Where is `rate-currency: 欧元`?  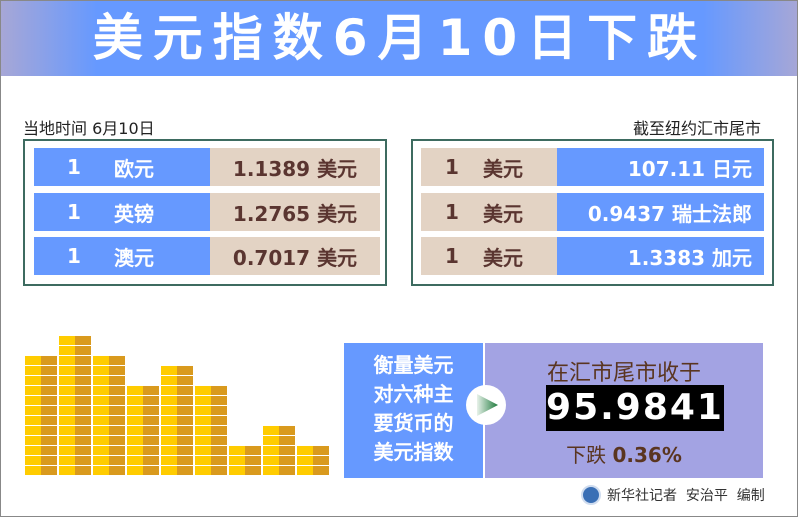 rate-currency: 欧元 is located at coordinates (134, 168).